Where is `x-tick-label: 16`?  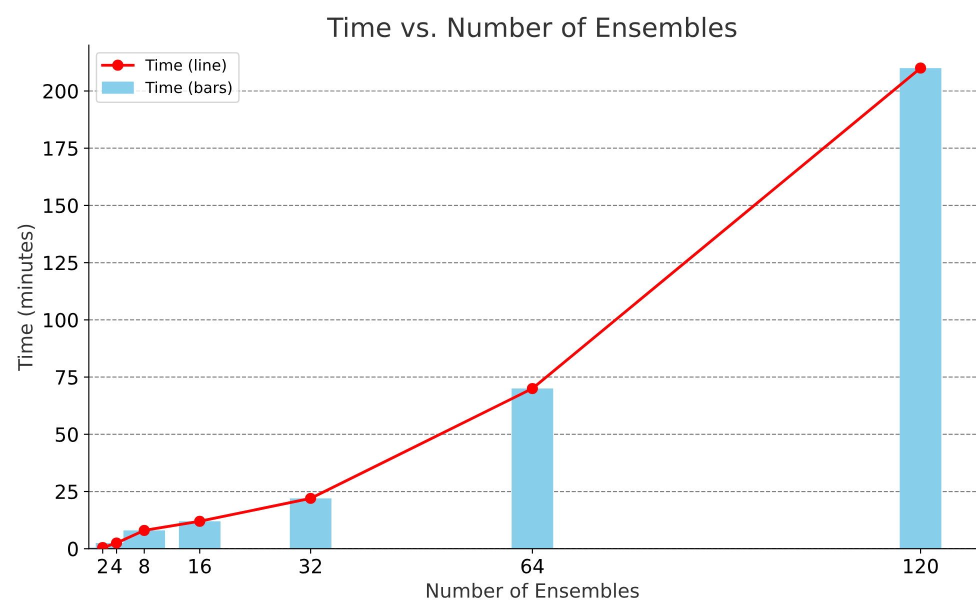
x-tick-label: 16 is located at coordinates (200, 566).